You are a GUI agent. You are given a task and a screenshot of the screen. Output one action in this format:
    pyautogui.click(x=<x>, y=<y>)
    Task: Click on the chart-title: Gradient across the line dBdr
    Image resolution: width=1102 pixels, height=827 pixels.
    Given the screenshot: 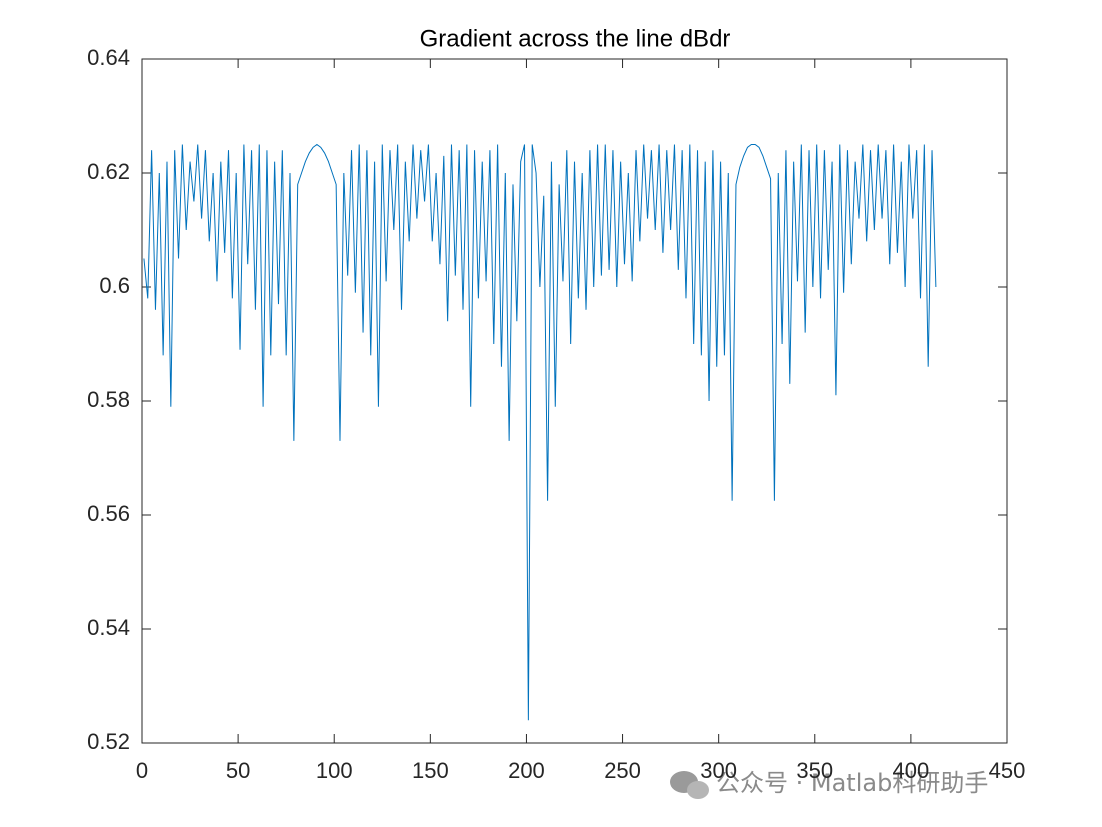 What is the action you would take?
    pyautogui.click(x=575, y=38)
    